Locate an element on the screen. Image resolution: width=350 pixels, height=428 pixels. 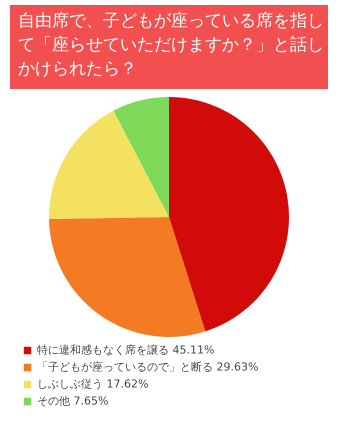
legend-label: 特に違和感もなく席を譲る 45.11% is located at coordinates (125, 350).